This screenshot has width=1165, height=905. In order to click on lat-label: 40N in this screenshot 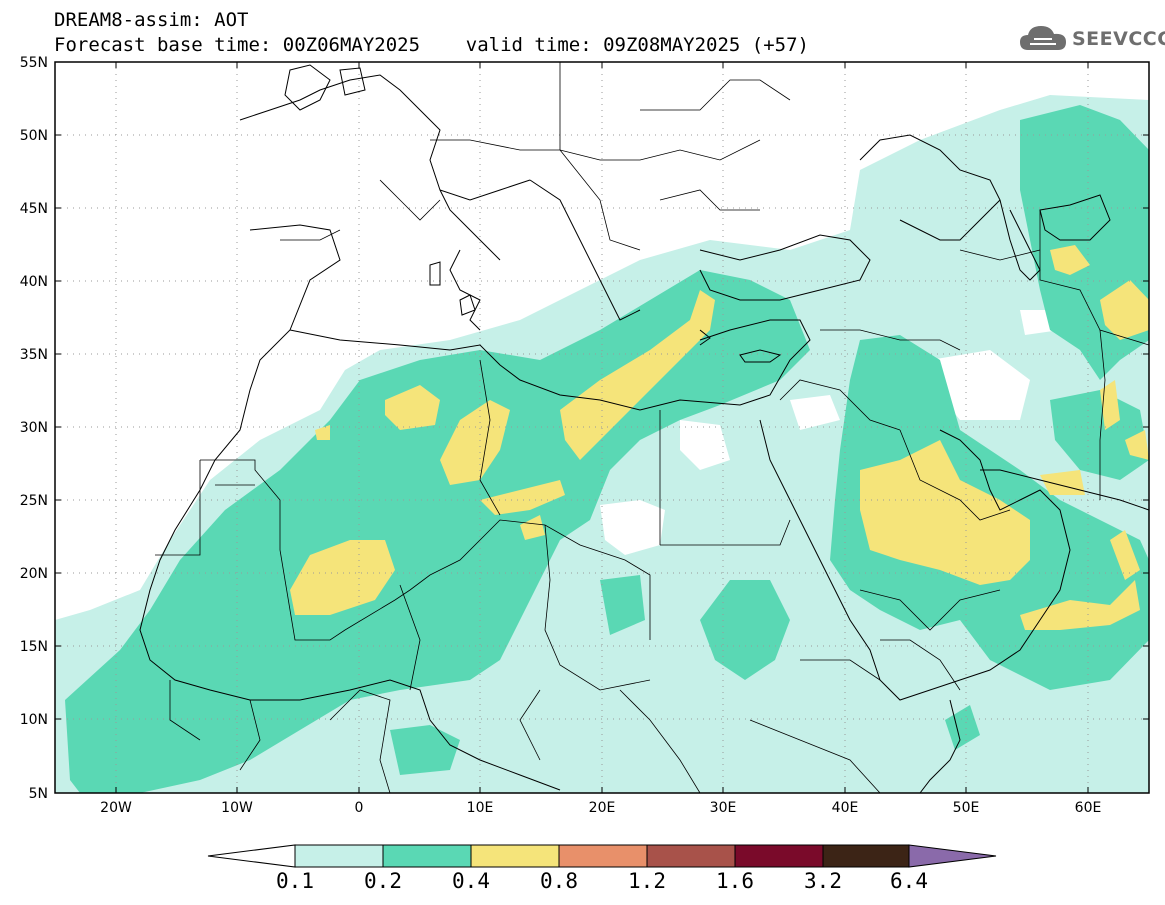, I will do `click(34, 282)`.